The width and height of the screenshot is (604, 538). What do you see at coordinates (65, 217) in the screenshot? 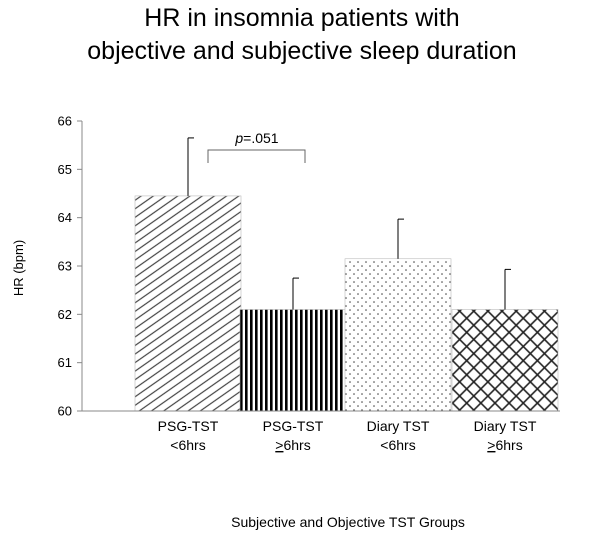
I see `y-tick-label: 64` at bounding box center [65, 217].